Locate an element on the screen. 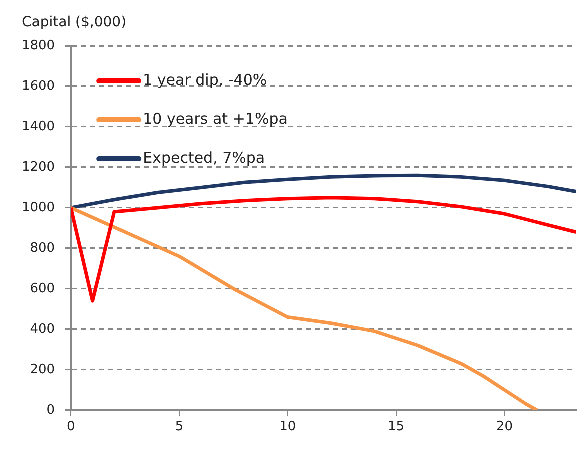  y-tick-label: 1600 is located at coordinates (39, 86).